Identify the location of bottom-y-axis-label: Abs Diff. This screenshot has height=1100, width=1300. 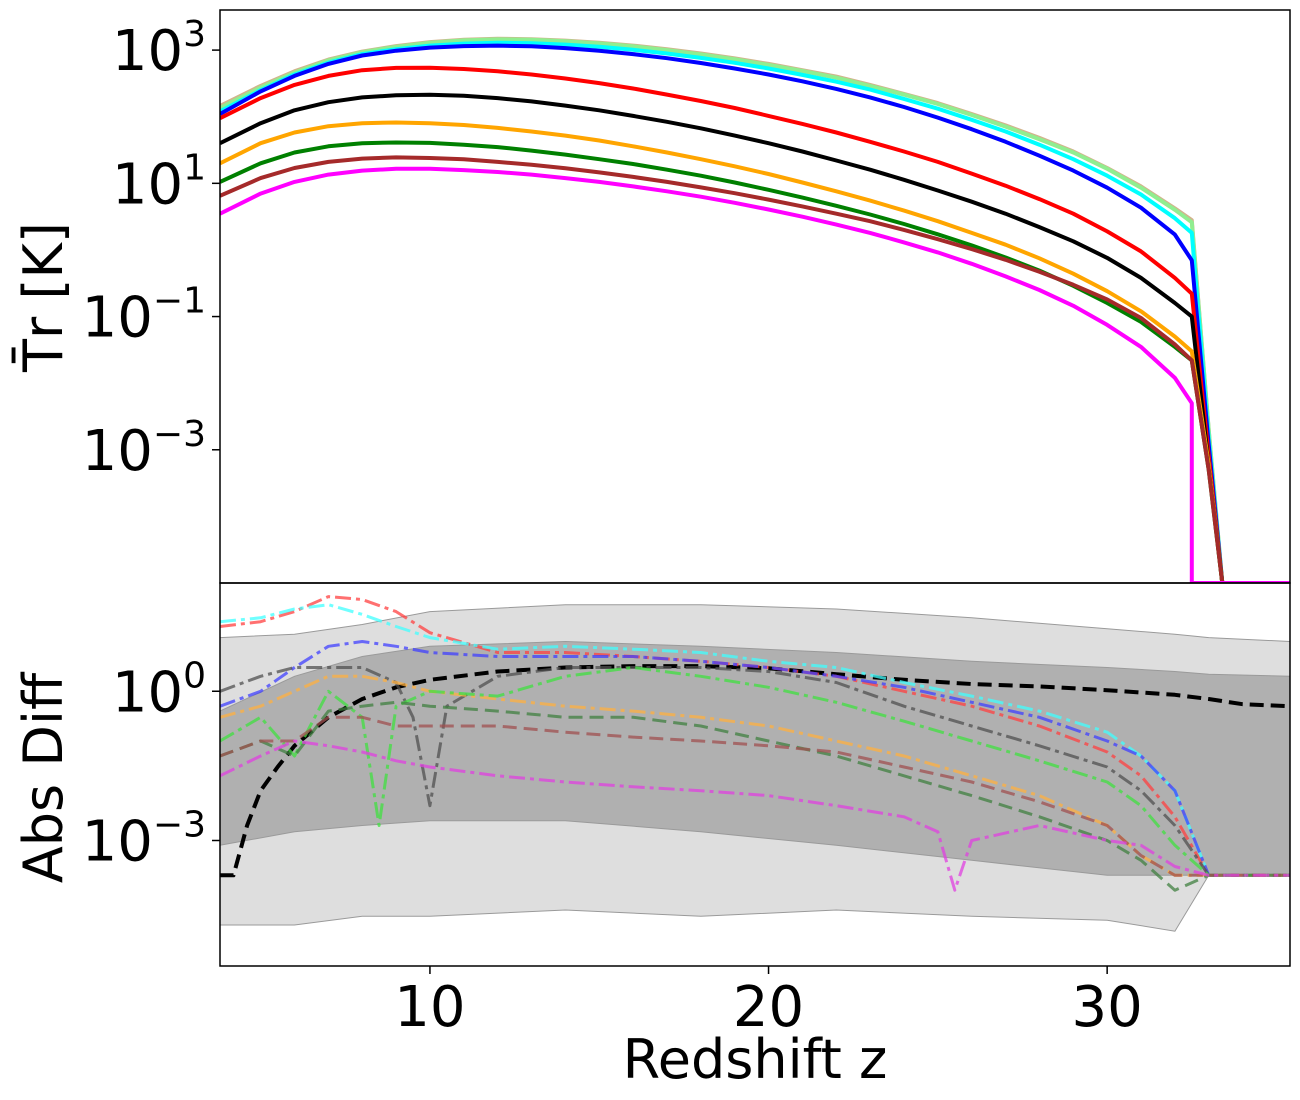
(43, 777).